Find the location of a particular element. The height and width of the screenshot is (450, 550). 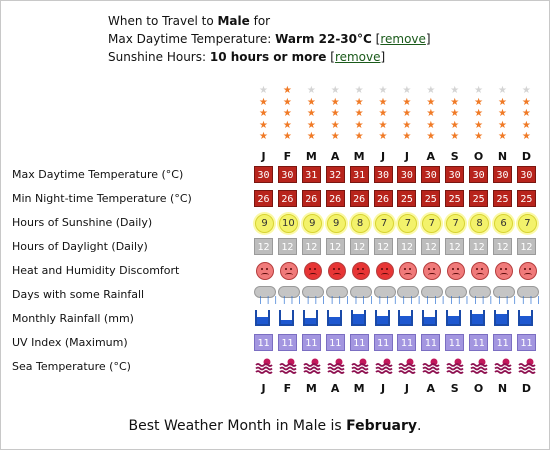

sunshine-cell: 10 is located at coordinates (287, 223).